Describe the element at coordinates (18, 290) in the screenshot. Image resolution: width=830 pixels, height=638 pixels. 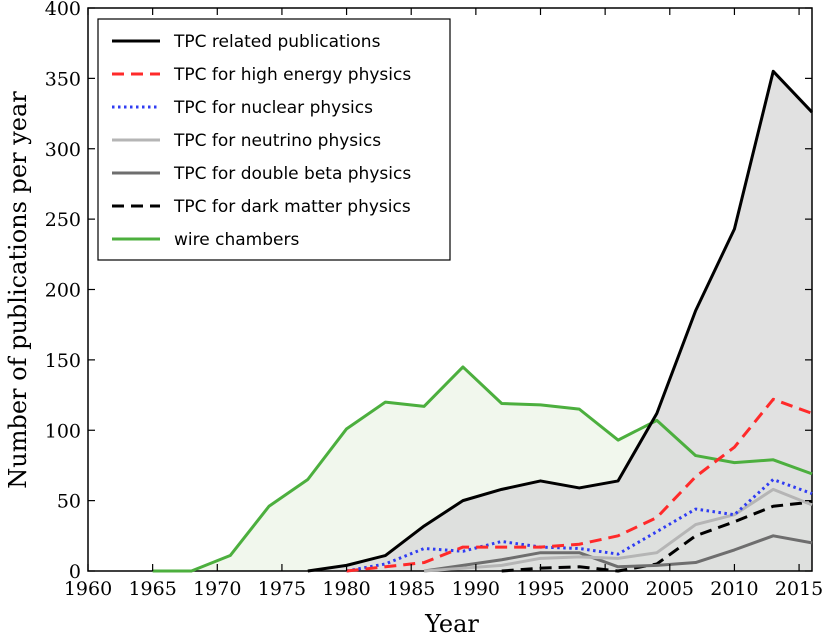
I see `y-axis-label: Number of publications per year` at that location.